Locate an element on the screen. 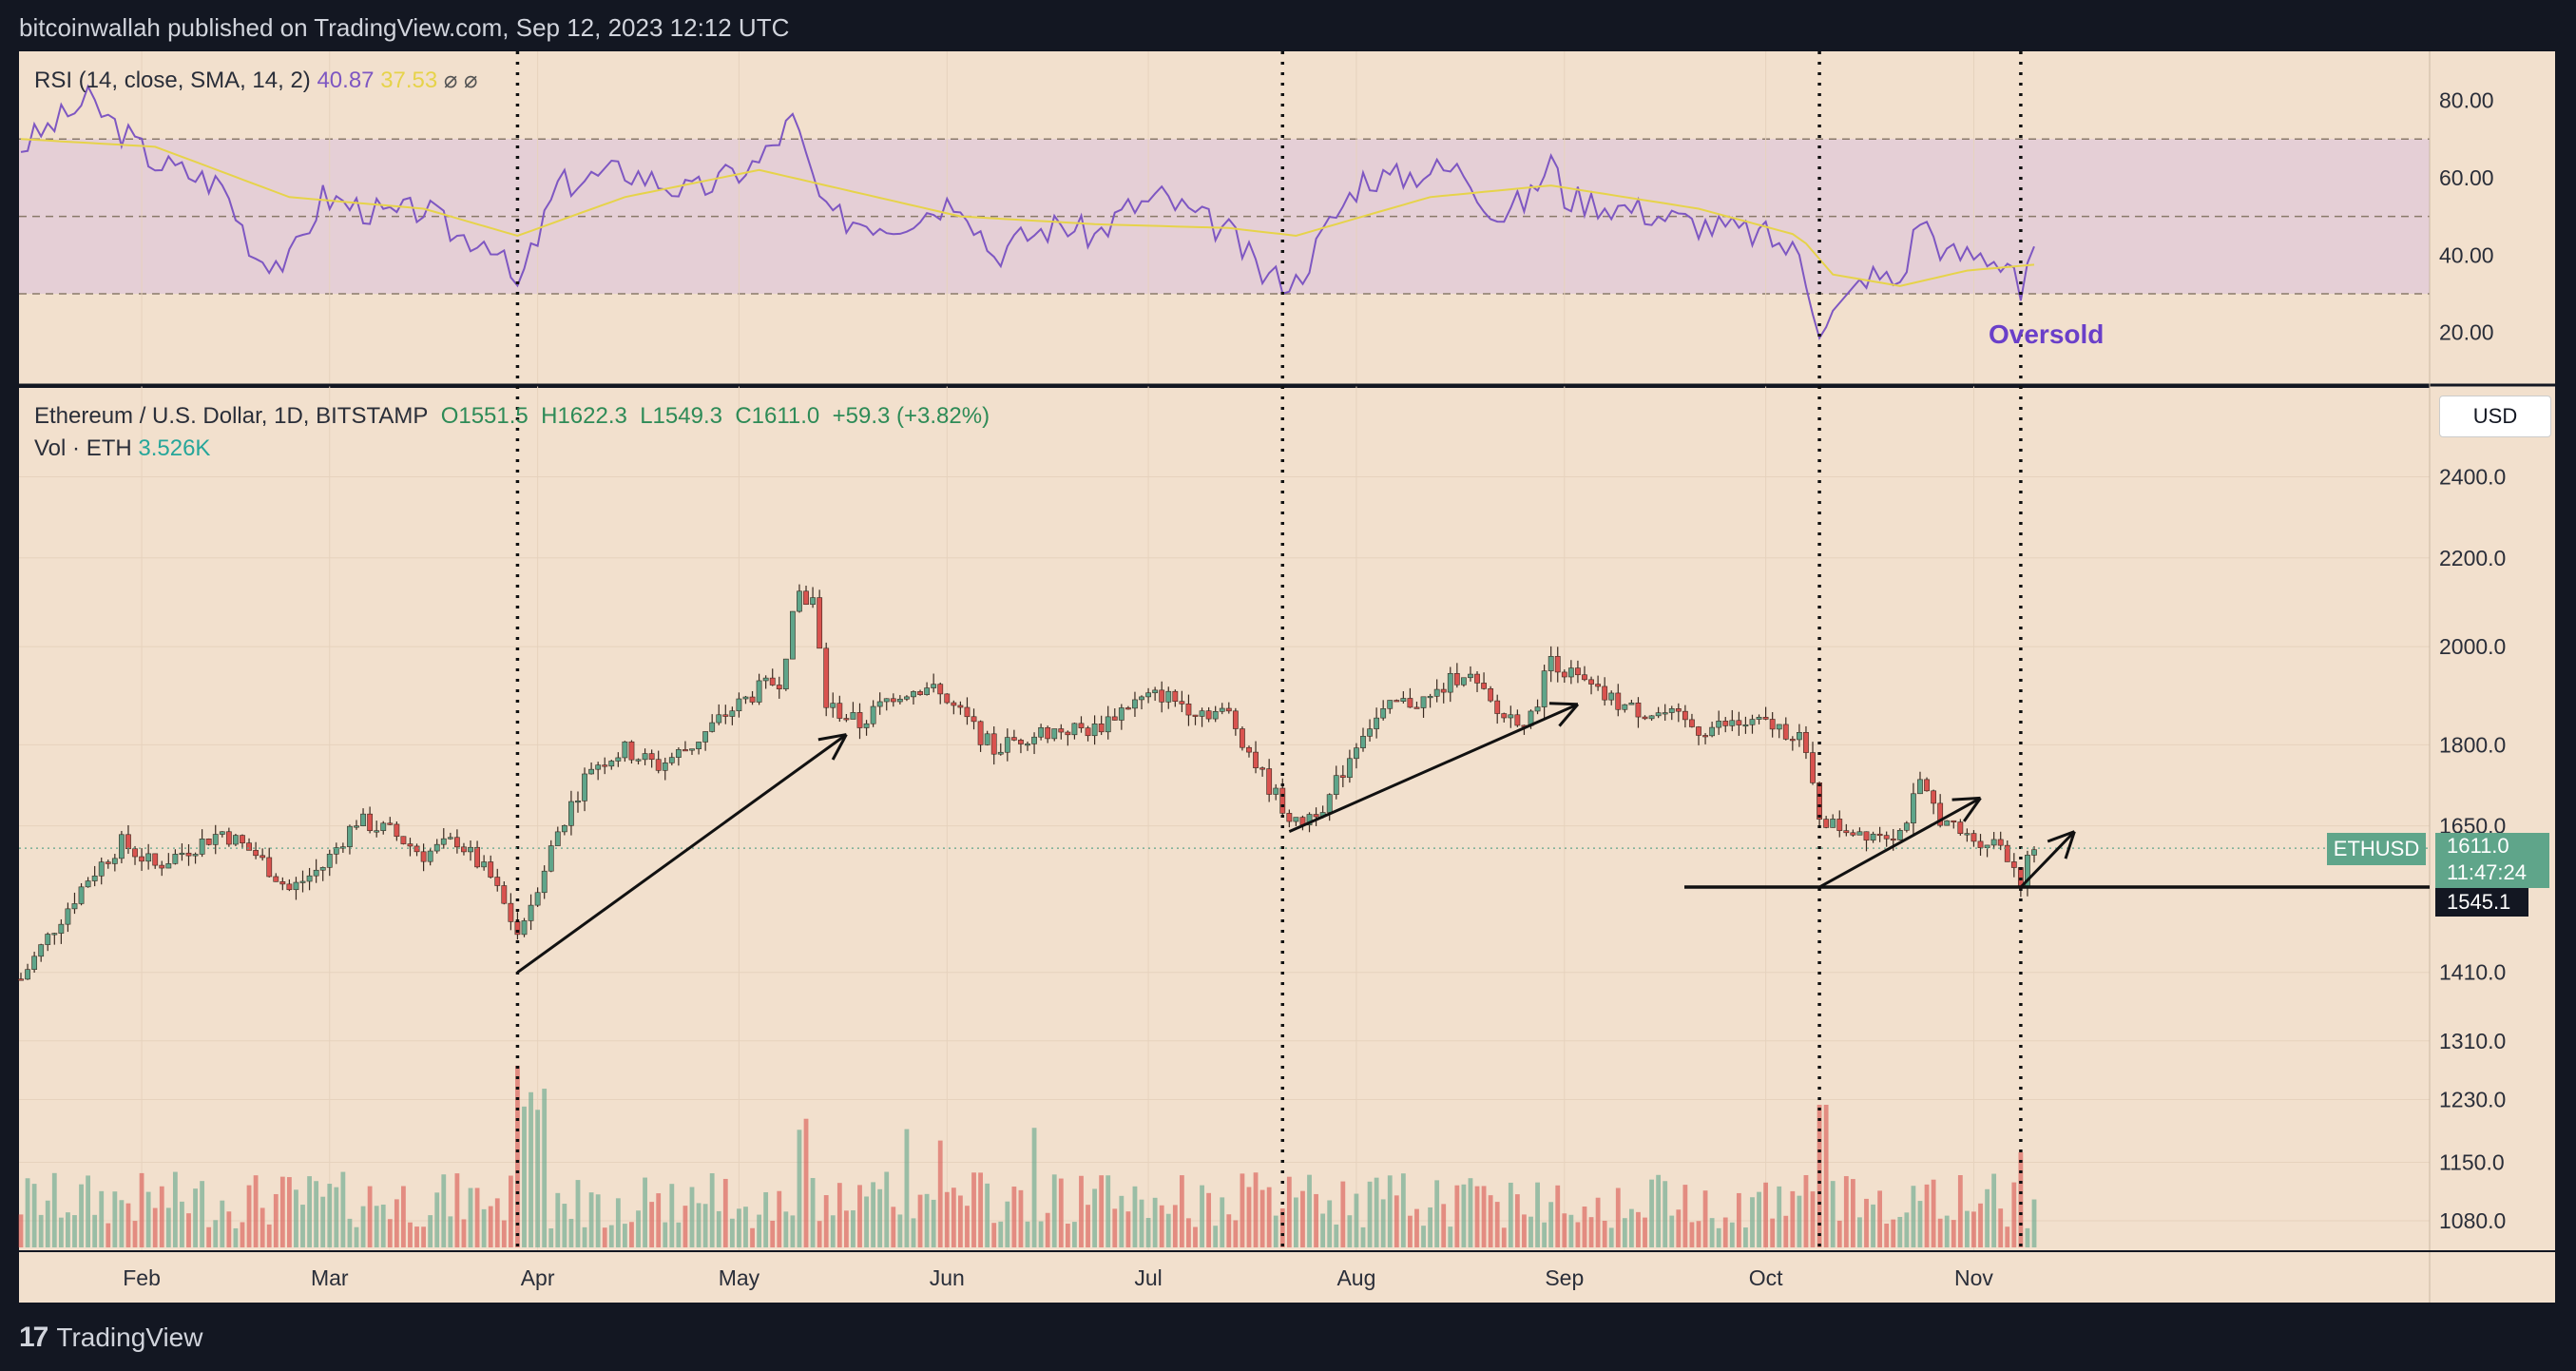 This screenshot has height=1371, width=2576. time-axis-tick-label: Apr is located at coordinates (538, 1277).